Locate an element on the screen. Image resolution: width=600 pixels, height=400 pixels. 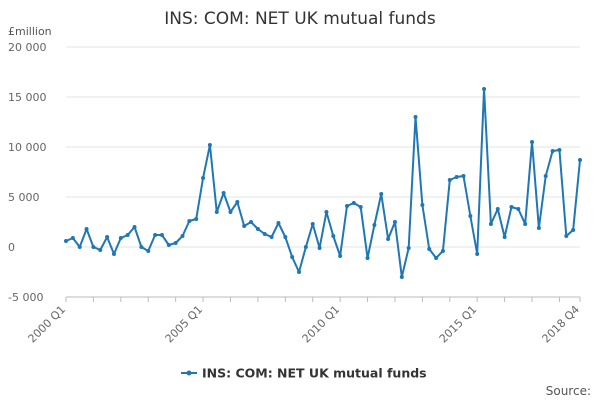
y-tick-label: 5 000 is located at coordinates (24, 197).